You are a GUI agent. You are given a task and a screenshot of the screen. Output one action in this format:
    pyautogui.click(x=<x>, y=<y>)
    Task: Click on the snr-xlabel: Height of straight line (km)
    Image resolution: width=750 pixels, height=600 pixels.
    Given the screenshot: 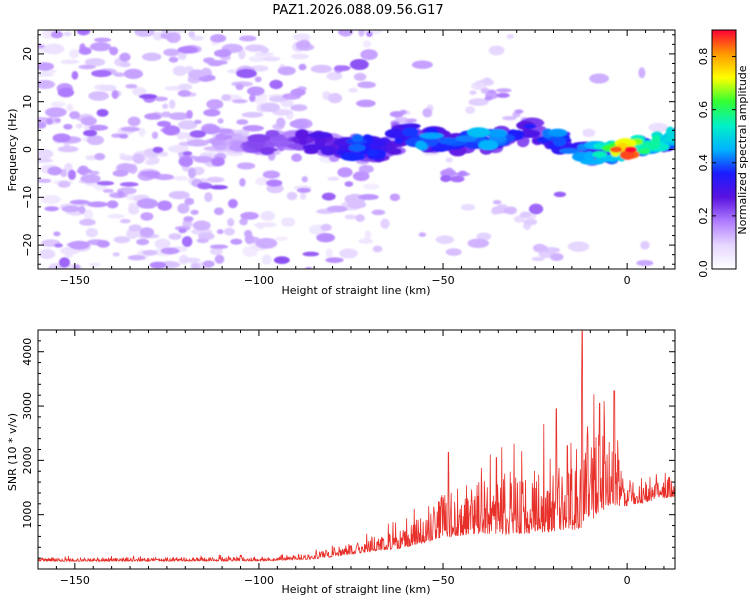 What is the action you would take?
    pyautogui.click(x=355, y=589)
    